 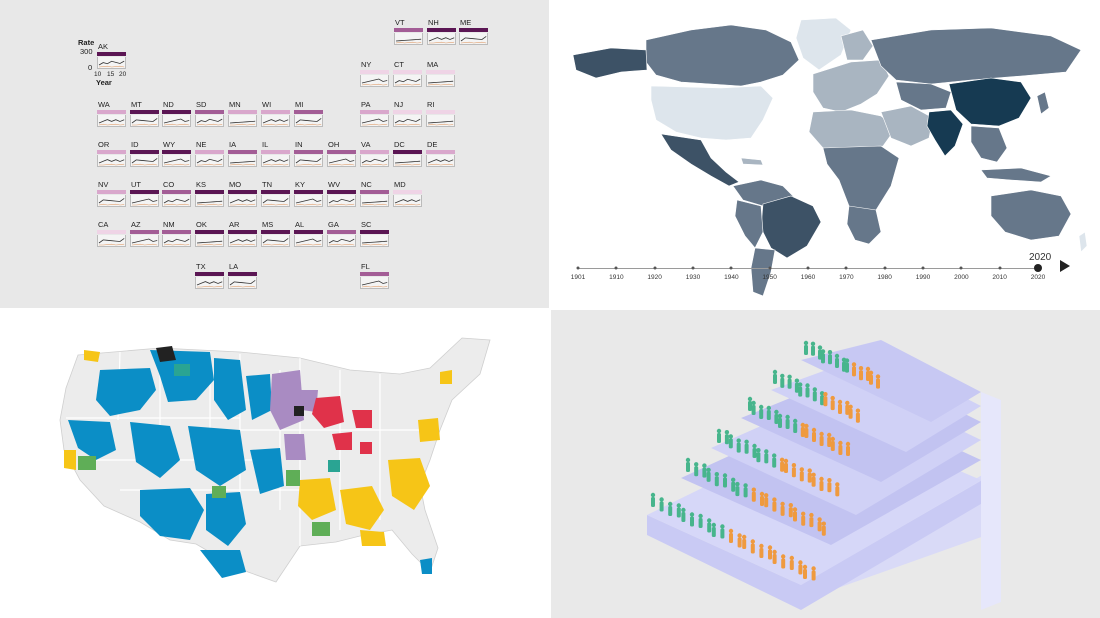 What do you see at coordinates (144, 233) in the screenshot?
I see `state-sparkline-az: AZ` at bounding box center [144, 233].